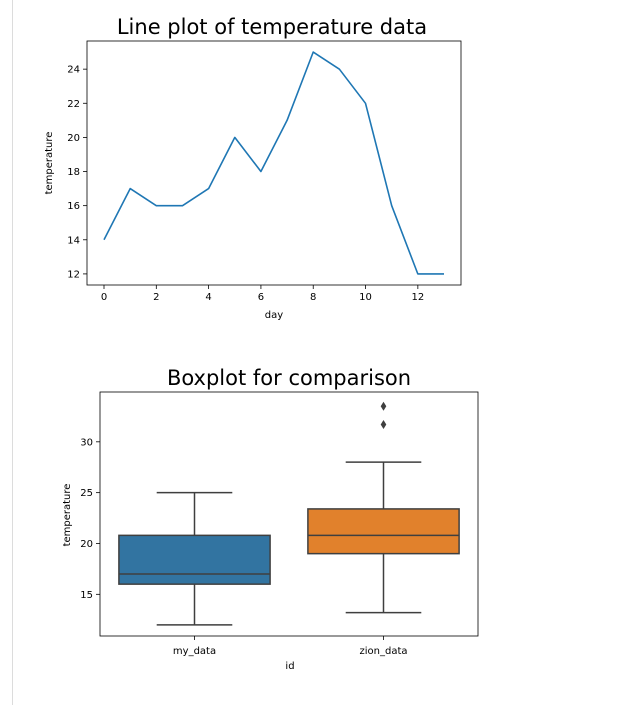 Image resolution: width=640 pixels, height=705 pixels. Describe the element at coordinates (274, 315) in the screenshot. I see `line-chart-xlabel: day` at that location.